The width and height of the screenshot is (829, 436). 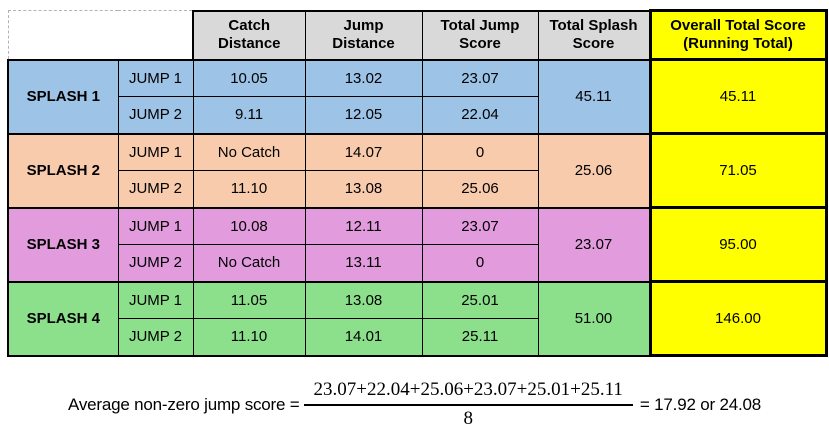 I want to click on formula-label: Average non-zero jump score =, so click(x=183, y=404).